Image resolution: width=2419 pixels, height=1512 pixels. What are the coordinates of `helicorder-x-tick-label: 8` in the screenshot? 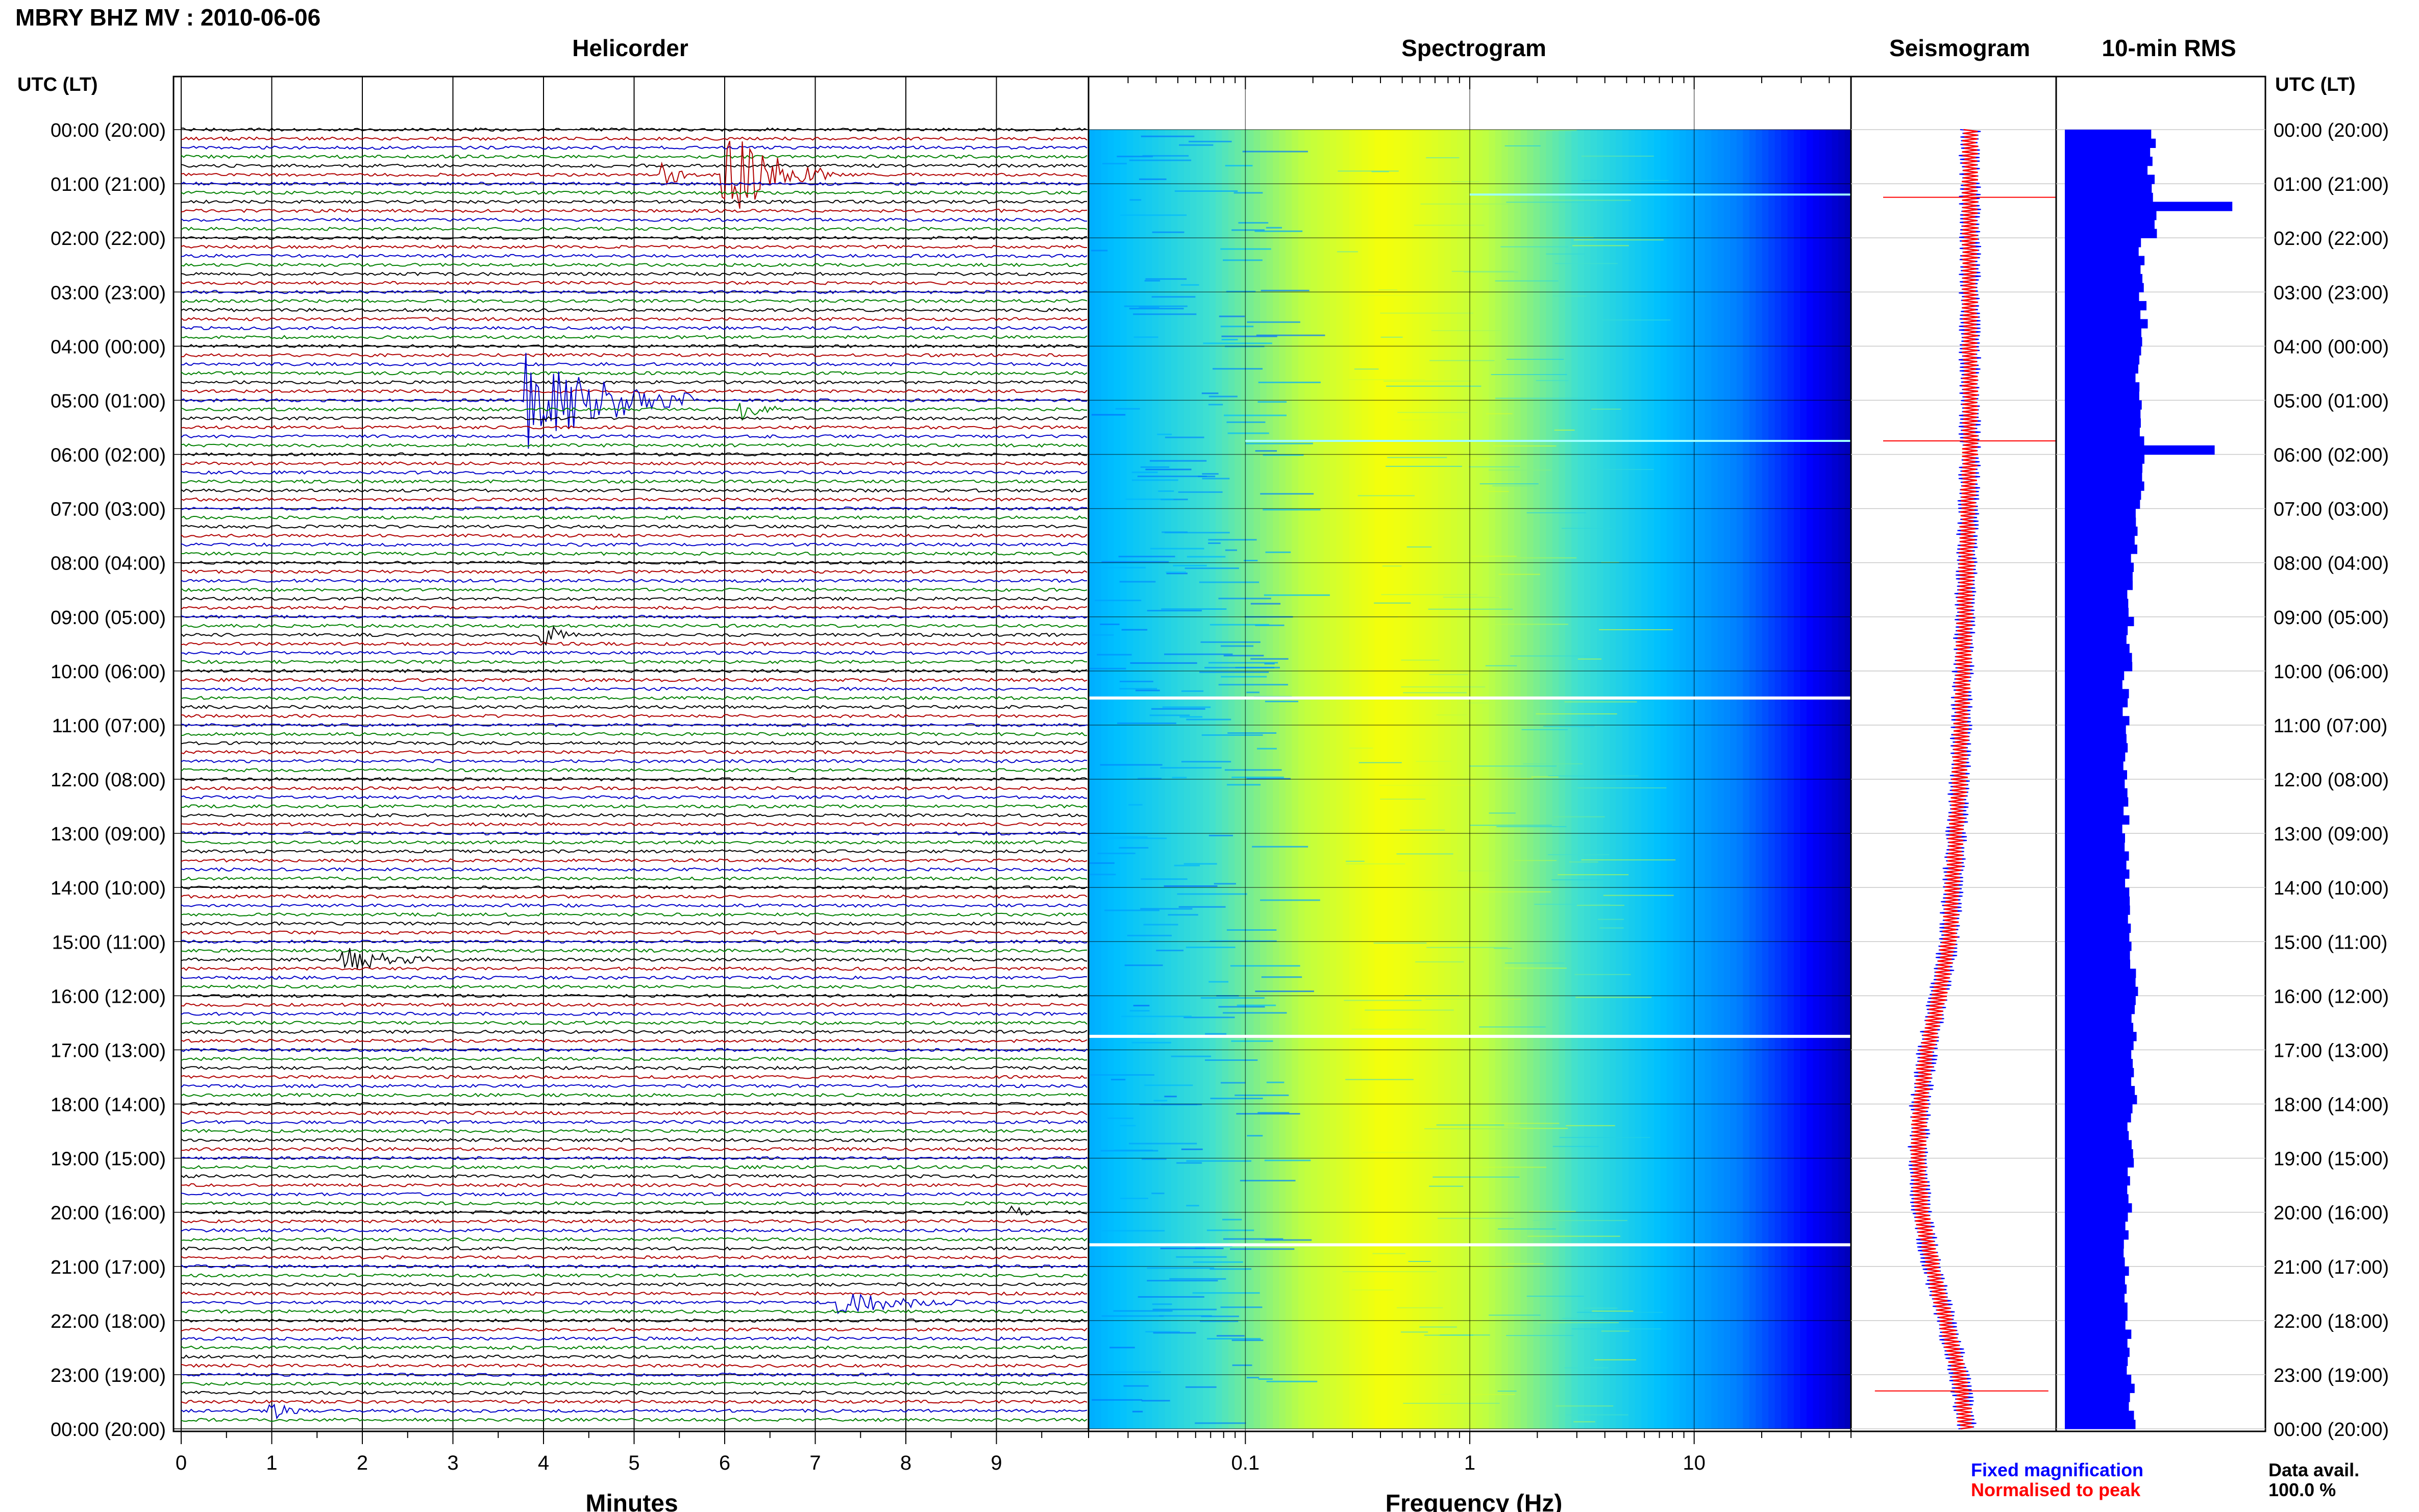 It's located at (905, 1463).